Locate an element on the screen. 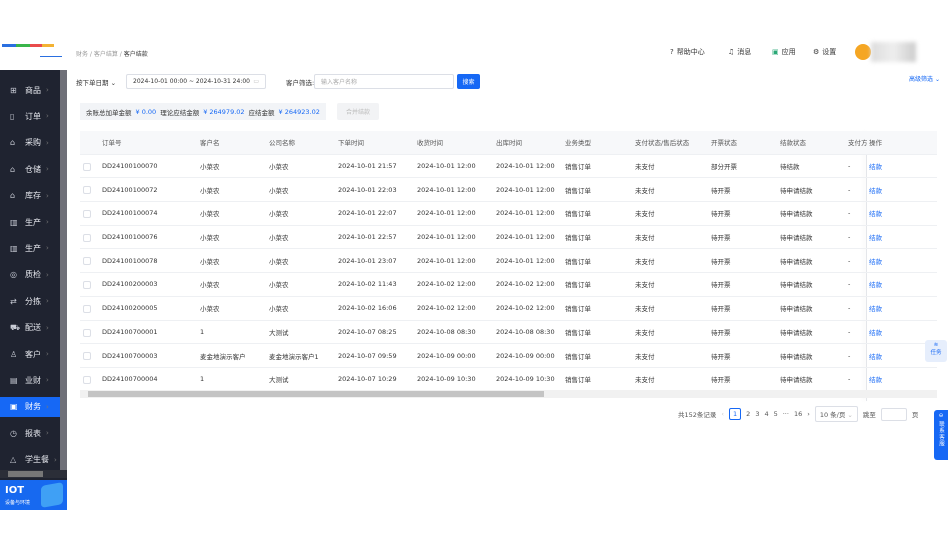 This screenshot has height=549, width=948. date-range-picker: 2024-10-01 00:00 ~ 2024-10-31 24:00 ▭ is located at coordinates (196, 81).